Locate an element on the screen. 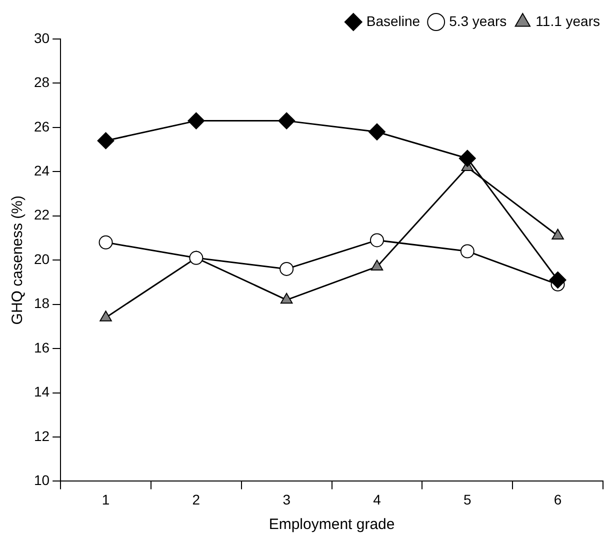 This screenshot has height=543, width=612. x-tick-label: 2 is located at coordinates (196, 499).